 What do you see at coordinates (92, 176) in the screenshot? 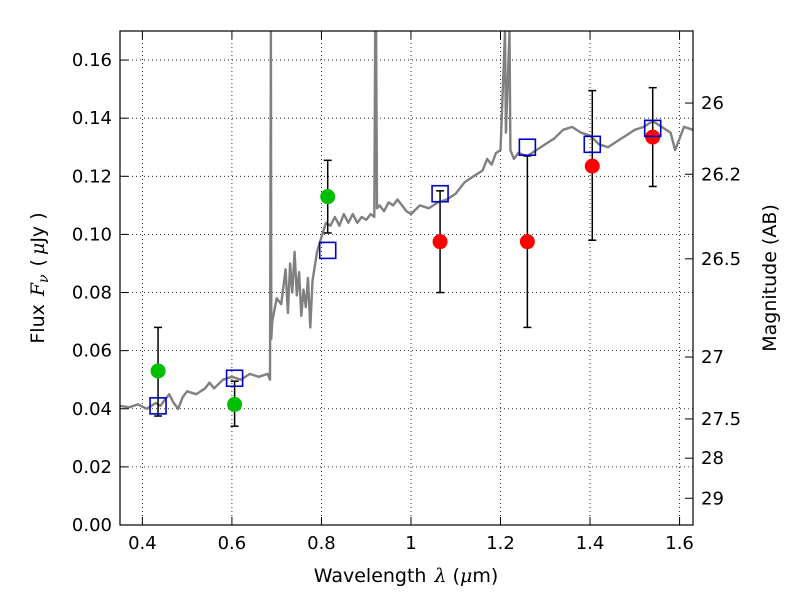
I see `y-tick-label: 0.12` at bounding box center [92, 176].